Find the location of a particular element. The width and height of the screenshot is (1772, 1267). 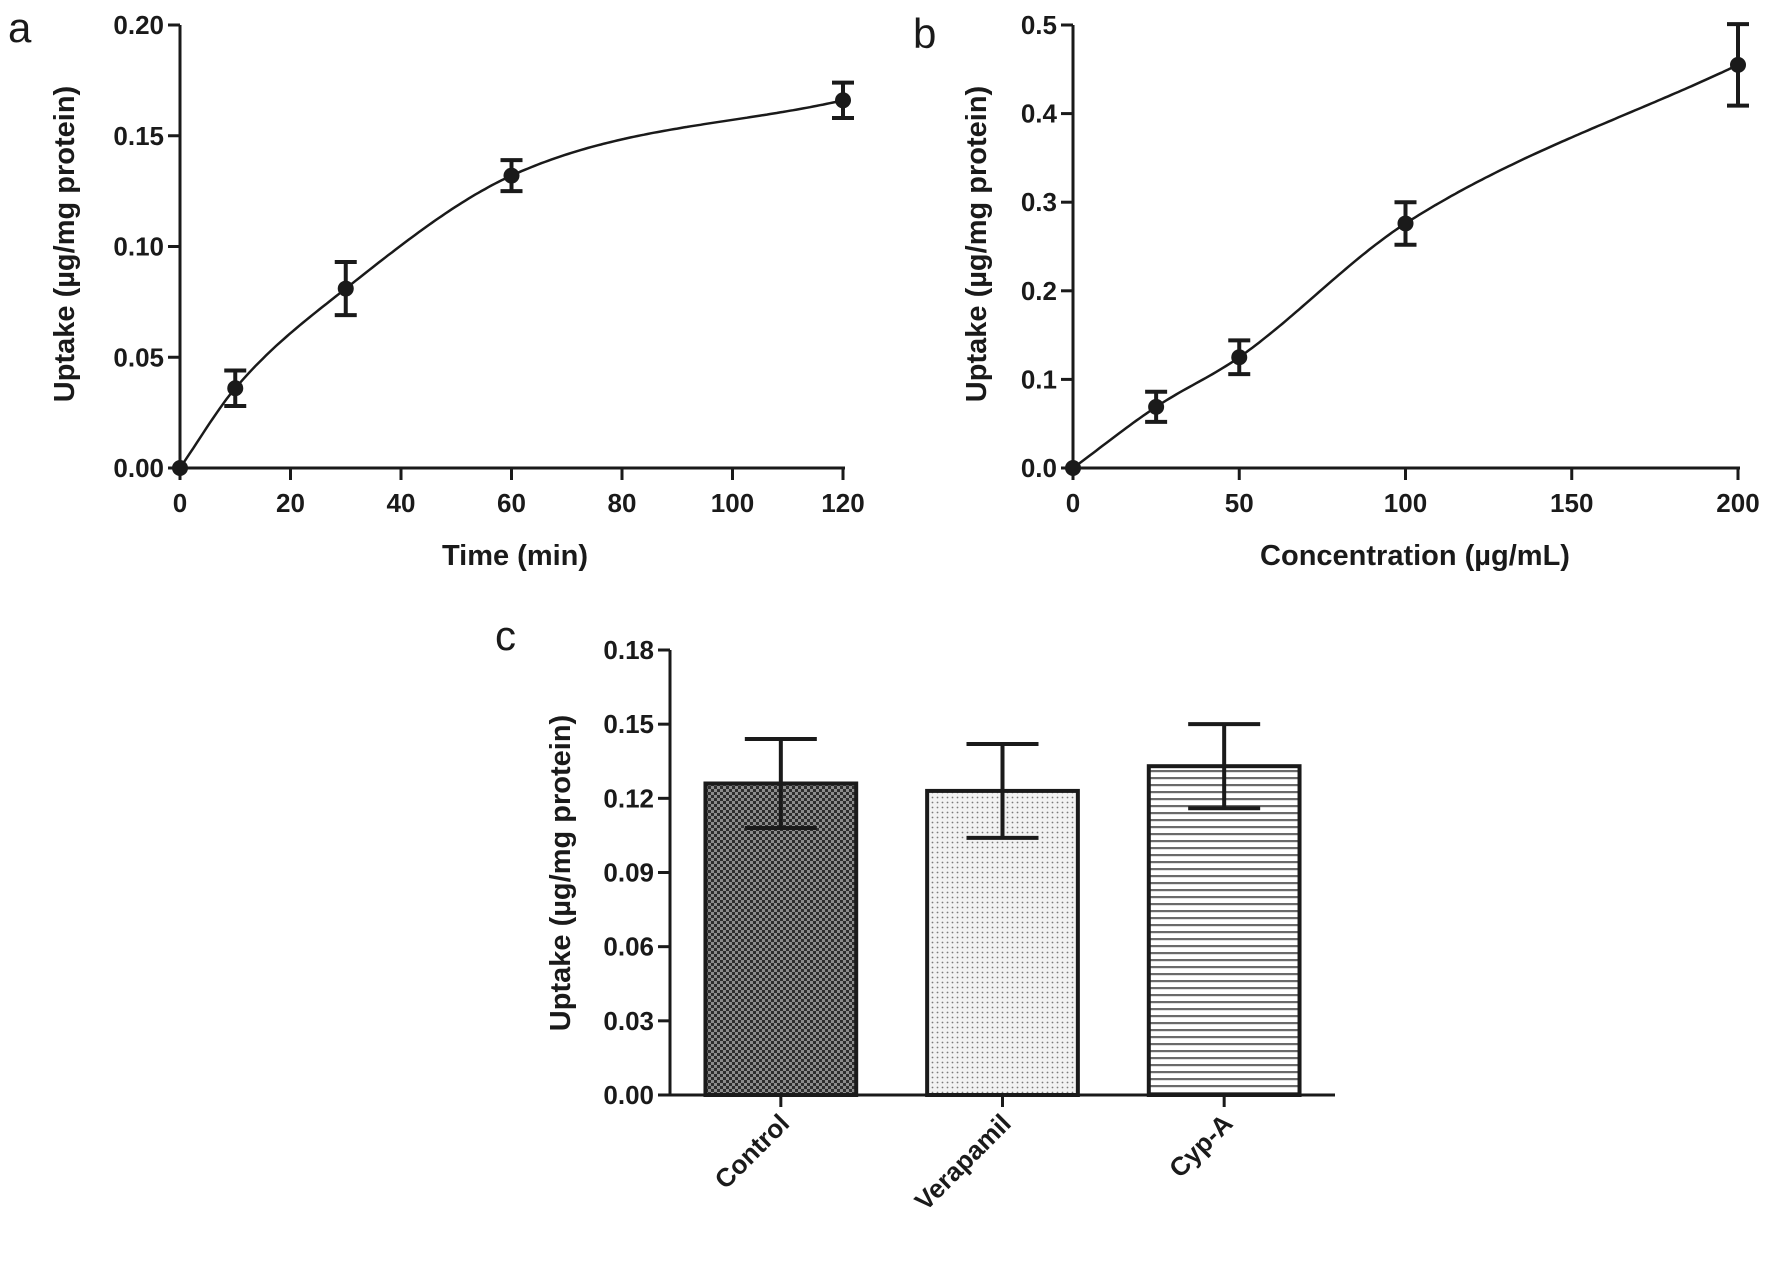

panel-a-y-tick-label: 0.00 is located at coordinates (138, 468).